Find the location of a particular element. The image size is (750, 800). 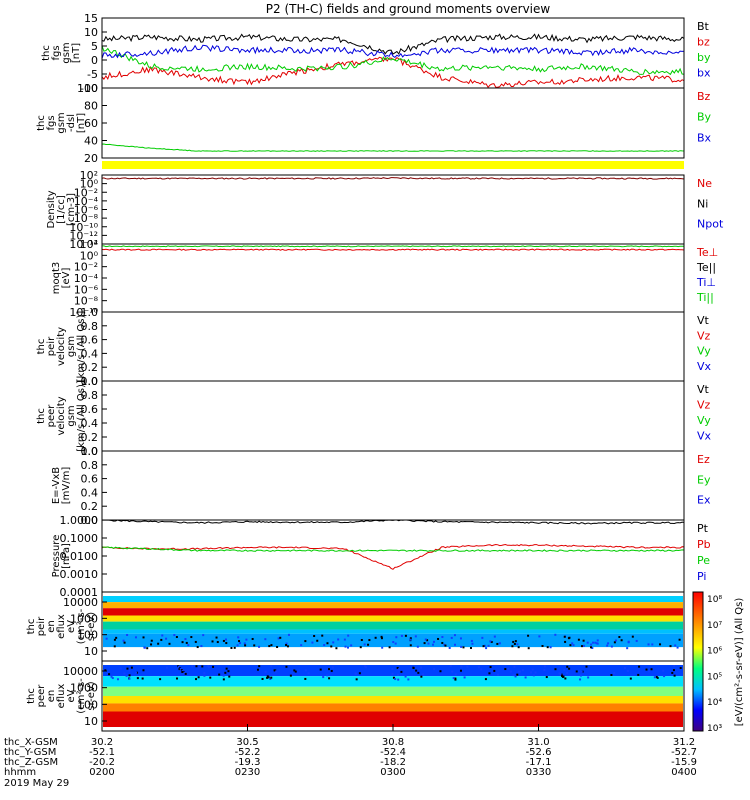

ytick-label: 5 is located at coordinates (94, 46).